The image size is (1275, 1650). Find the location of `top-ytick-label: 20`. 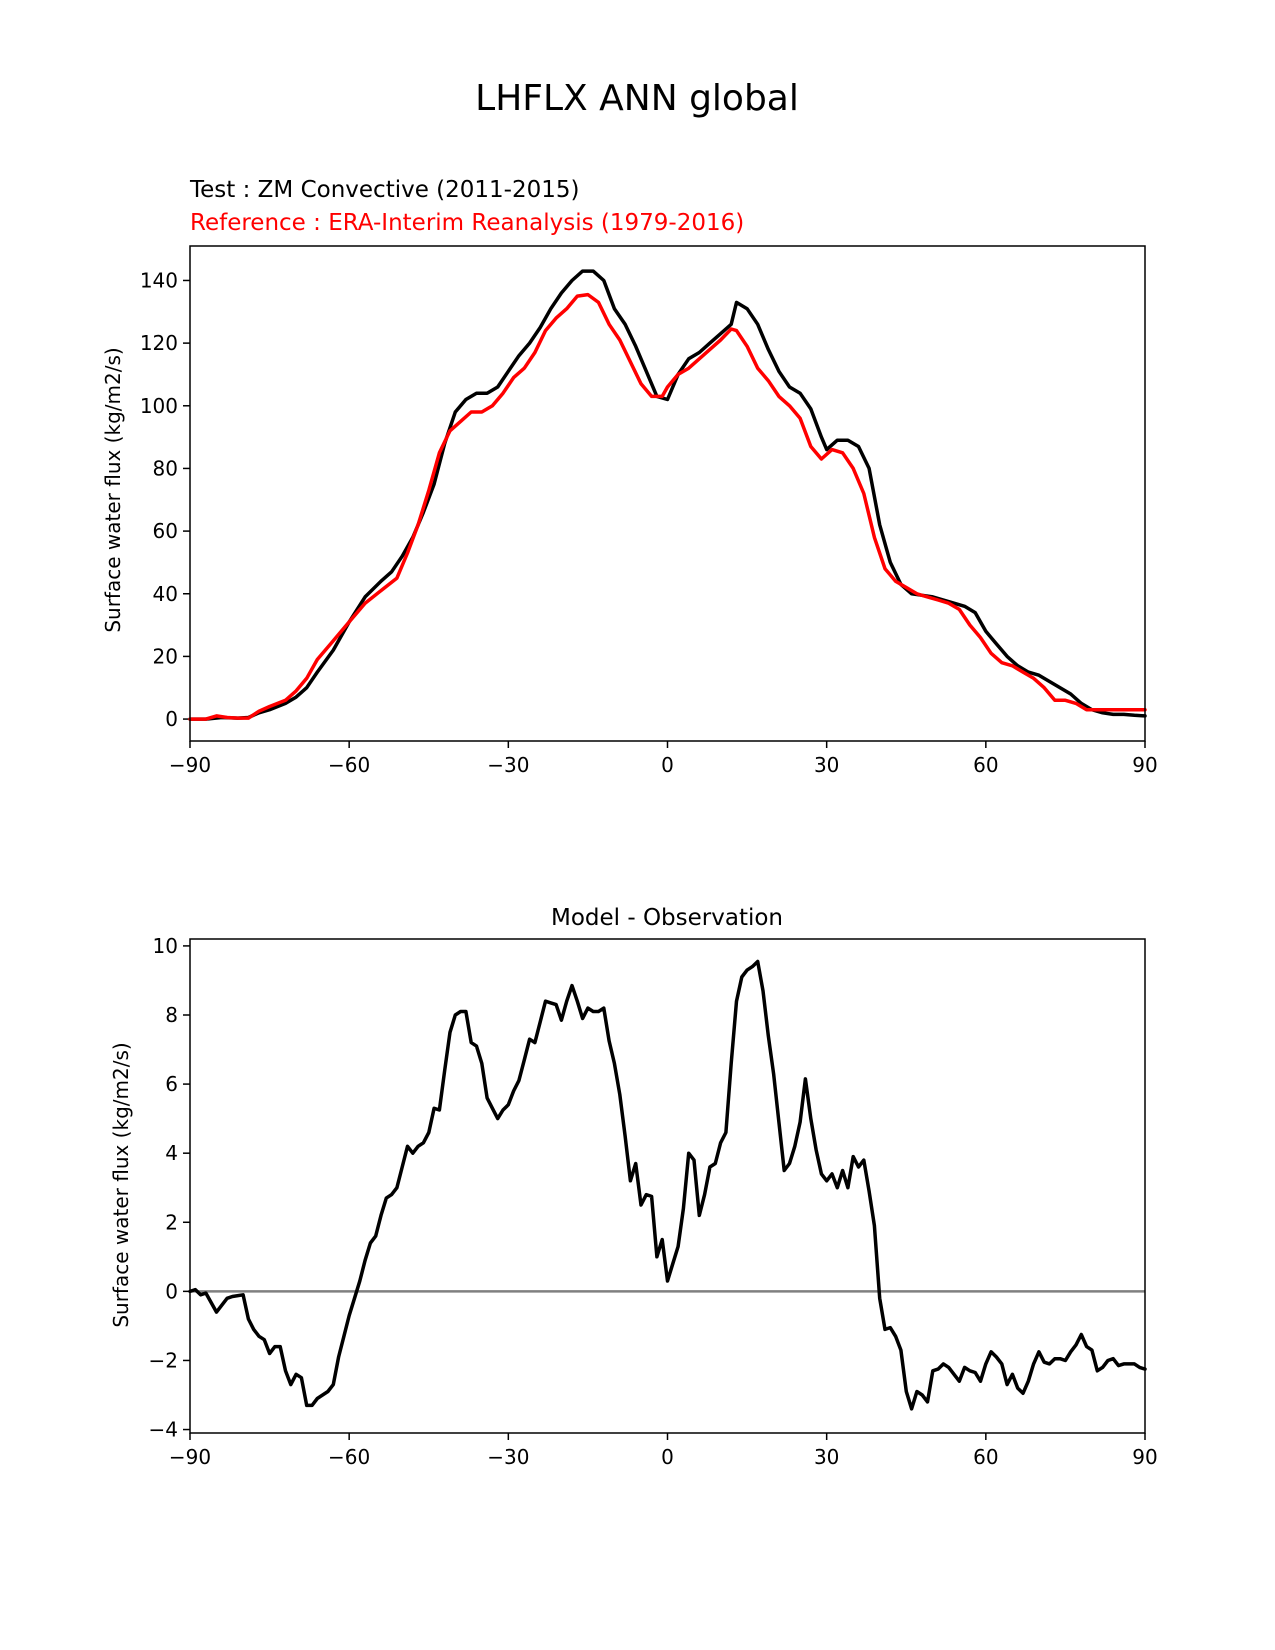

top-ytick-label: 20 is located at coordinates (165, 656).